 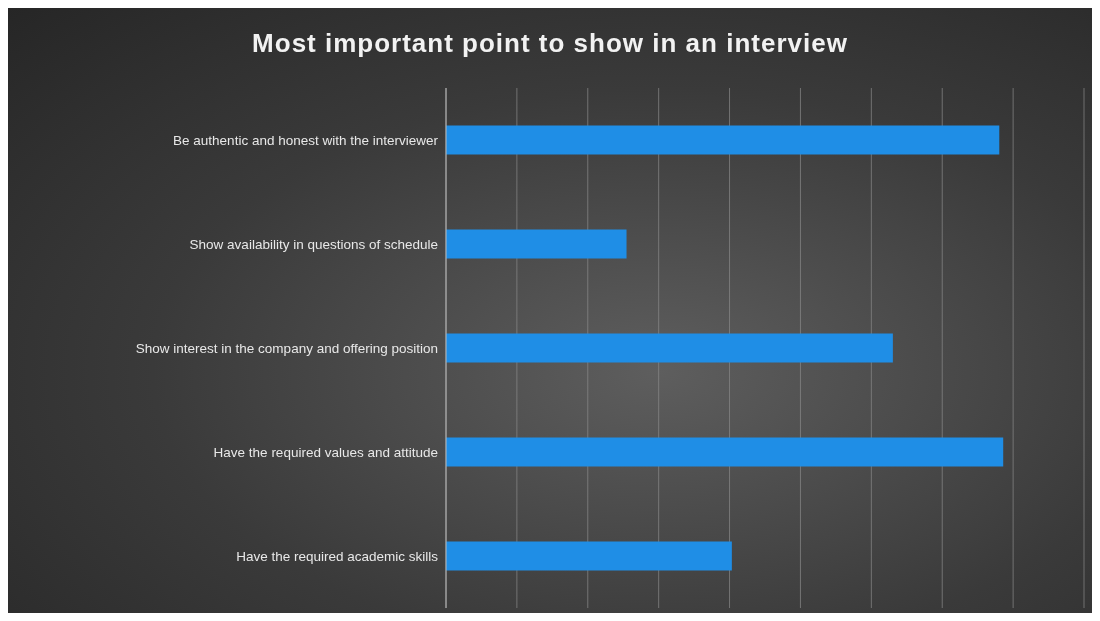 What do you see at coordinates (306, 140) in the screenshot?
I see `y-tick-label: Be authentic and honest with the interviewer` at bounding box center [306, 140].